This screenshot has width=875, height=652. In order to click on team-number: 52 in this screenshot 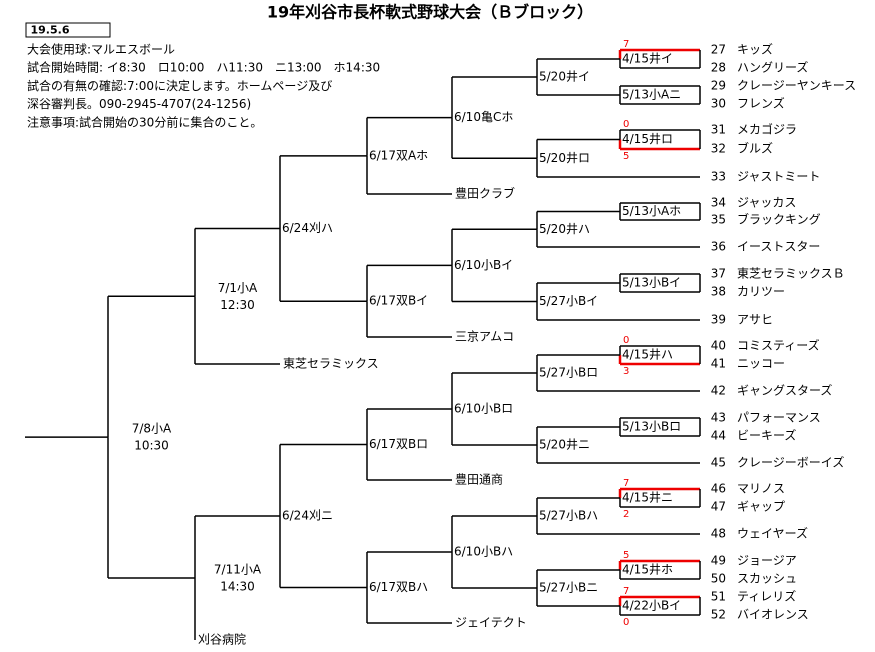, I will do `click(718, 615)`.